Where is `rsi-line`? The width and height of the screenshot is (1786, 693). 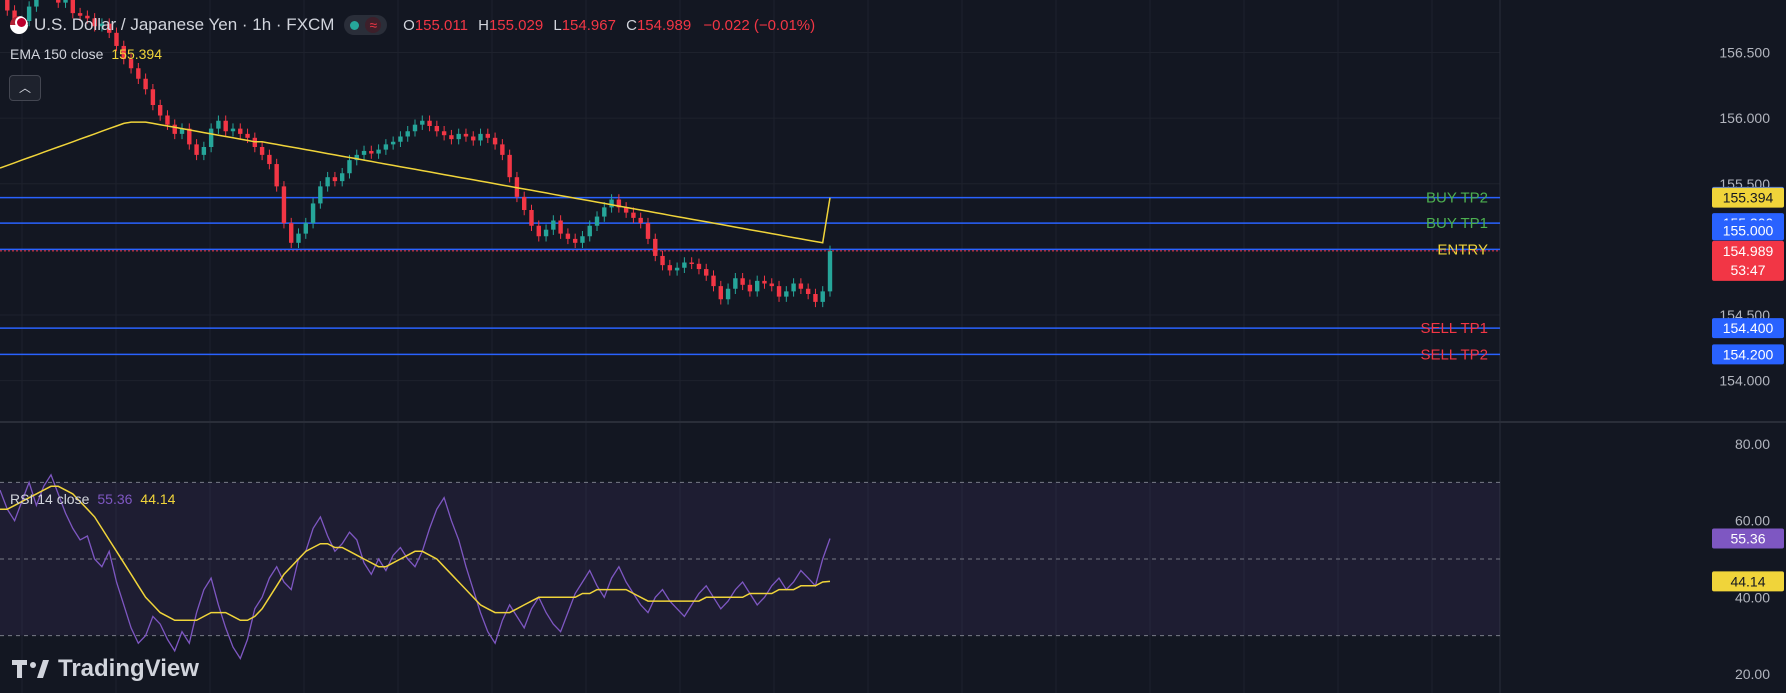 rsi-line is located at coordinates (415, 566).